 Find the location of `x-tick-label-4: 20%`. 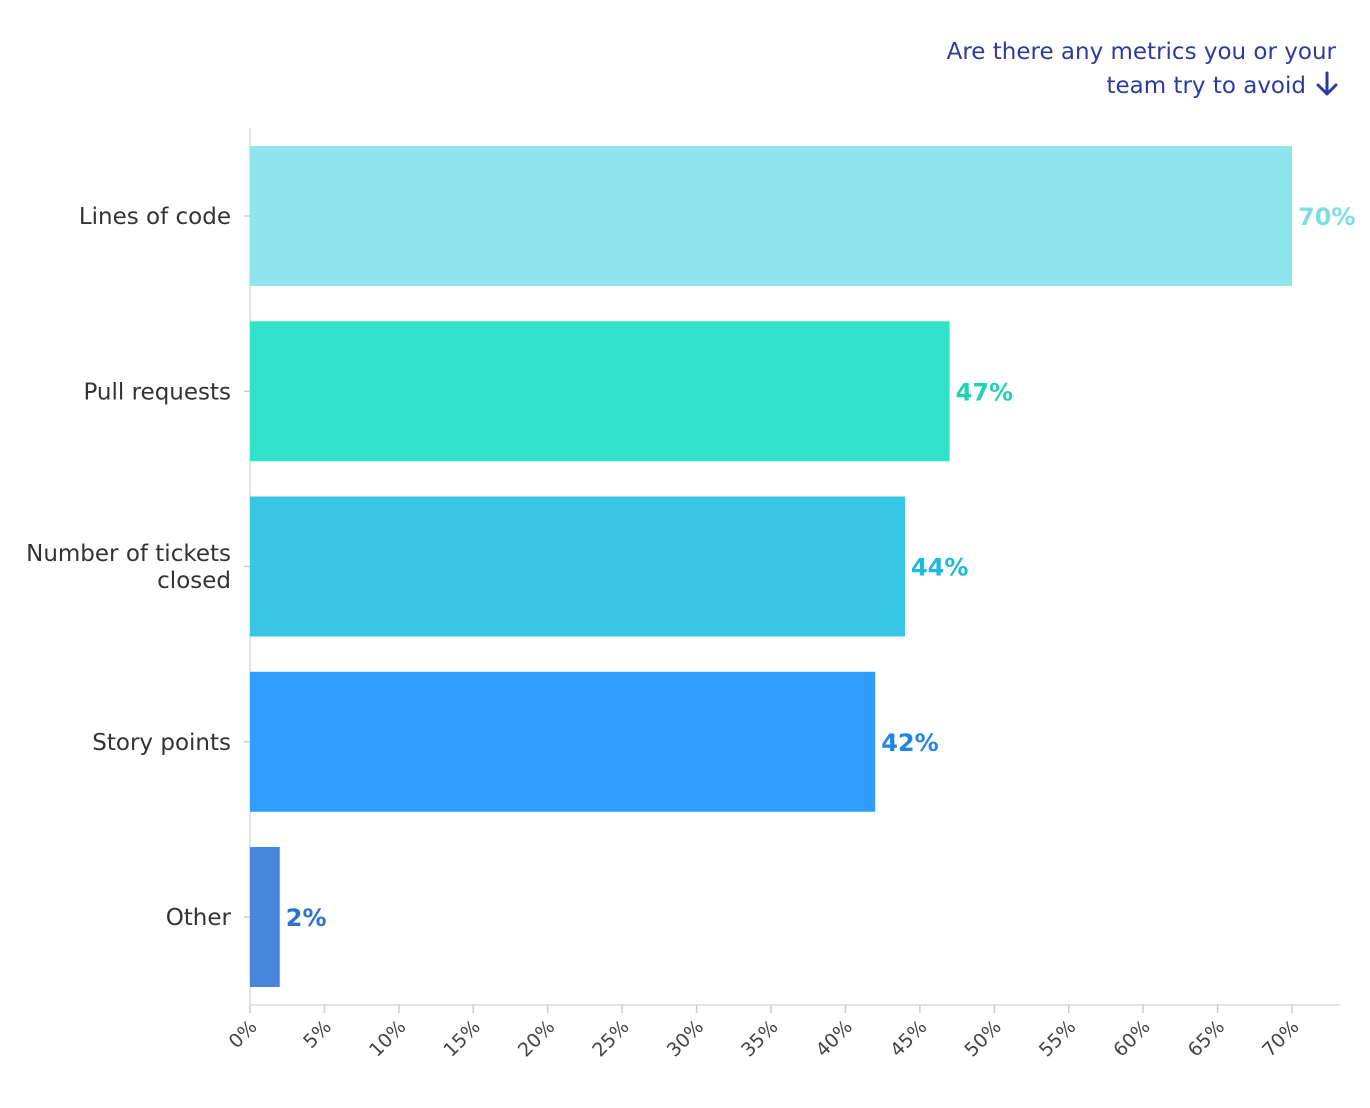

x-tick-label-4: 20% is located at coordinates (536, 1038).